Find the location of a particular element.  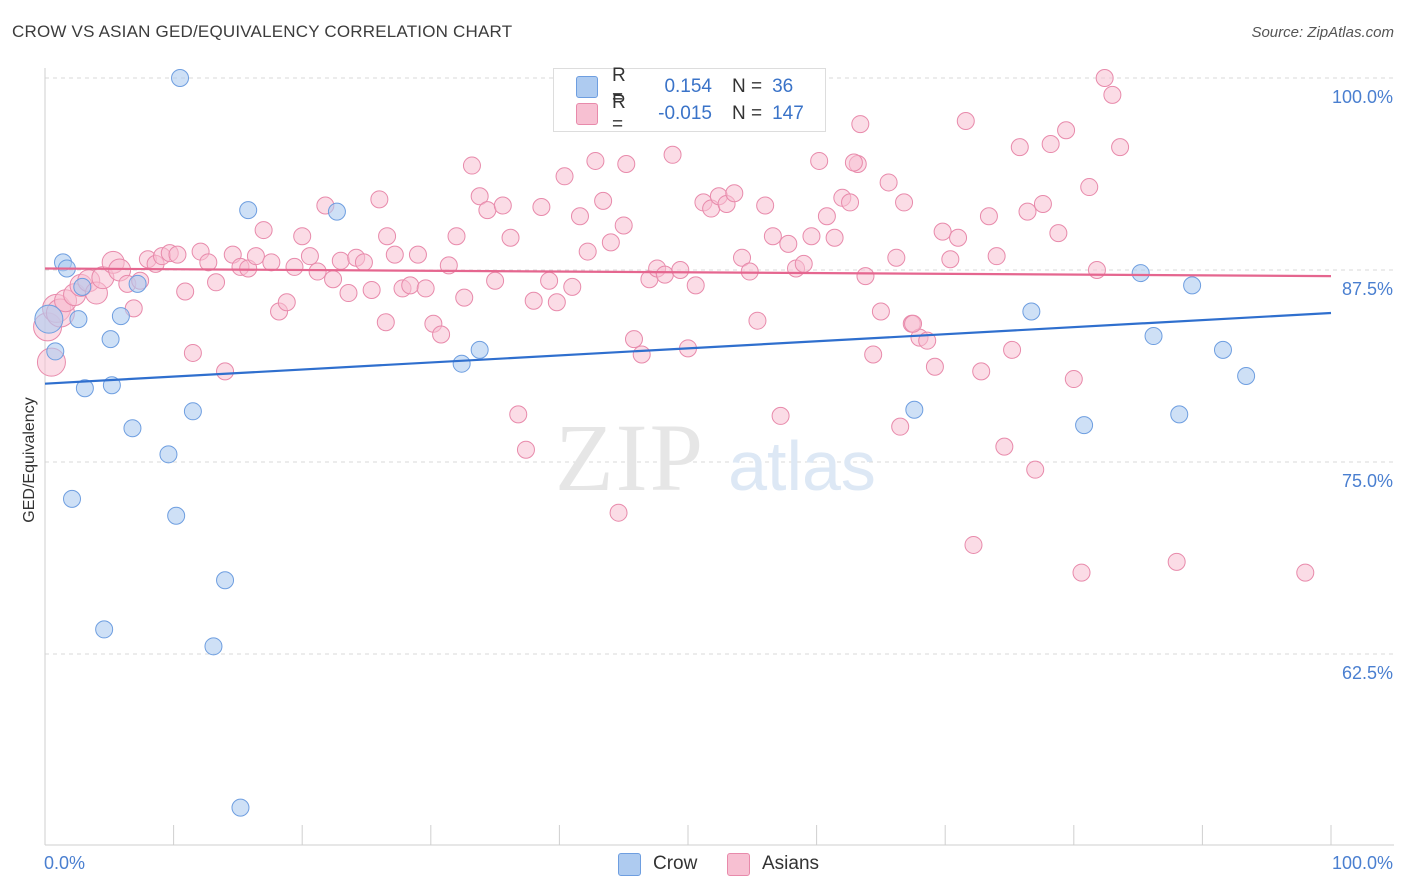

asians-legend-label: Asians is located at coordinates (791, 863).